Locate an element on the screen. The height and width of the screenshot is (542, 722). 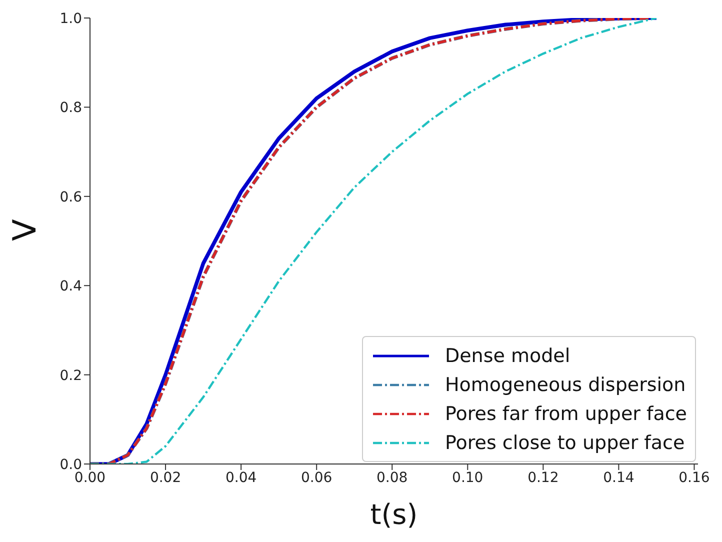
y-tick-label: 0.4 is located at coordinates (71, 286).